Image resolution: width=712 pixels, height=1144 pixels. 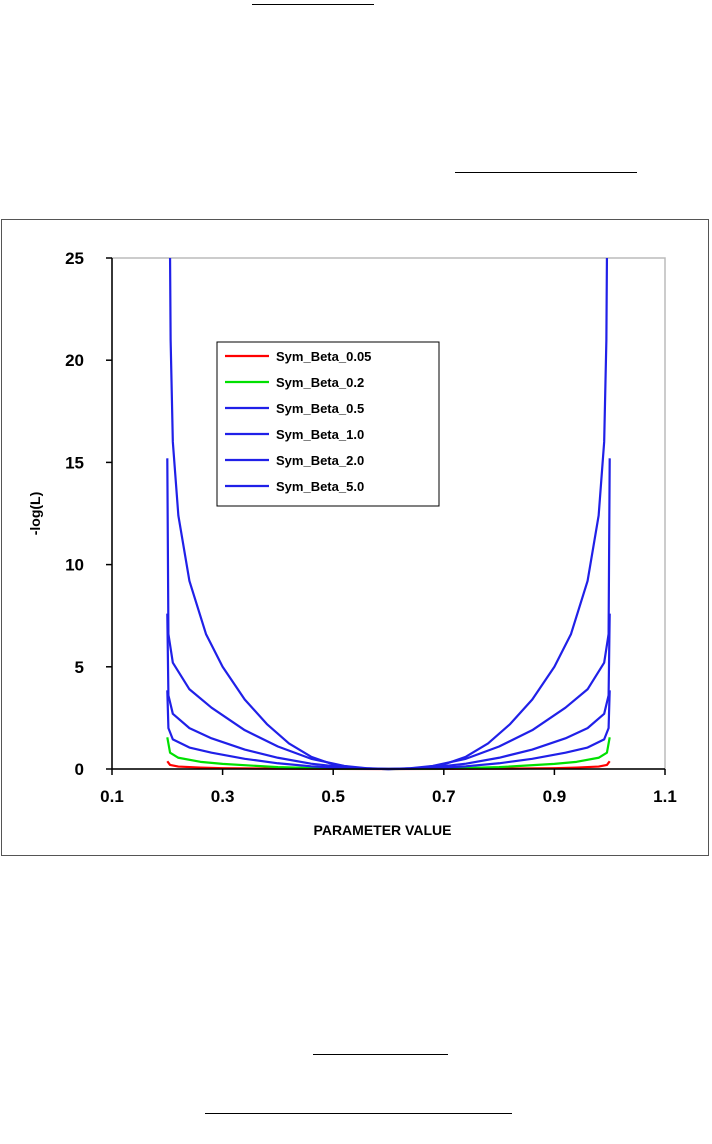 I want to click on legend-label: Sym_Beta_5.0, so click(x=320, y=486).